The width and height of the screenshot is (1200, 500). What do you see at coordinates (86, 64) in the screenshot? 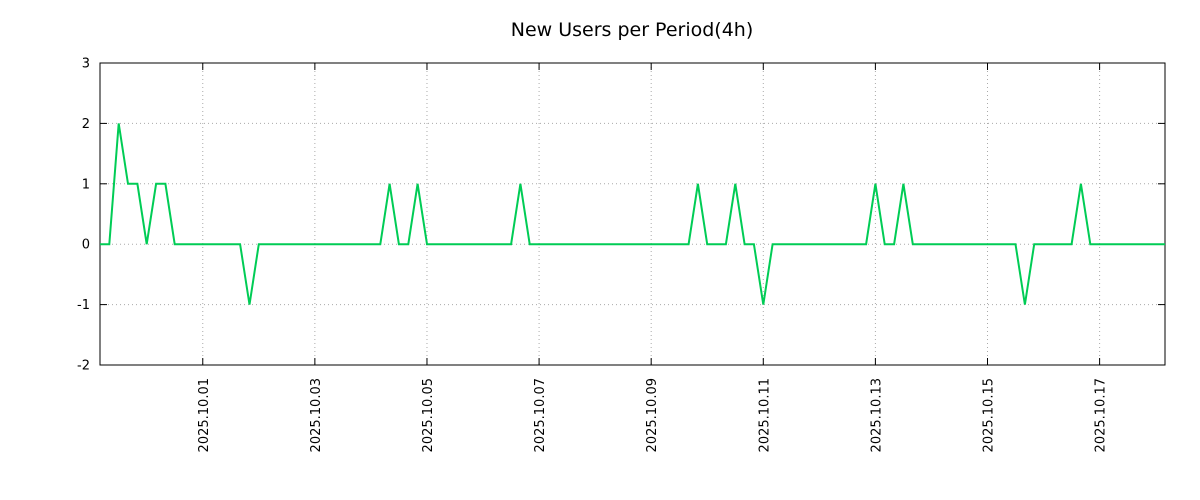
I see `y-axis-tick-label: 3` at bounding box center [86, 64].